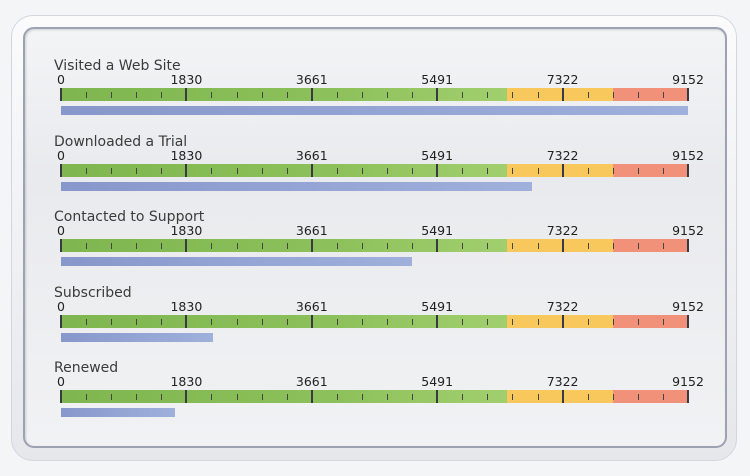 Image resolution: width=750 pixels, height=476 pixels. I want to click on gauge: Subscribed 0 1830 3661 5491 7322 9152, so click(375, 320).